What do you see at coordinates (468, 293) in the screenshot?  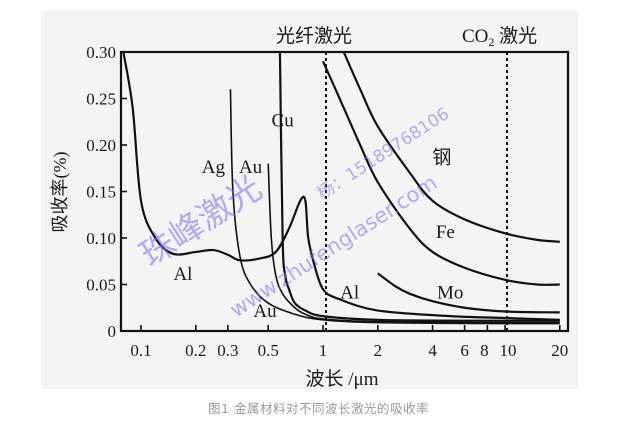 I see `curve-mo` at bounding box center [468, 293].